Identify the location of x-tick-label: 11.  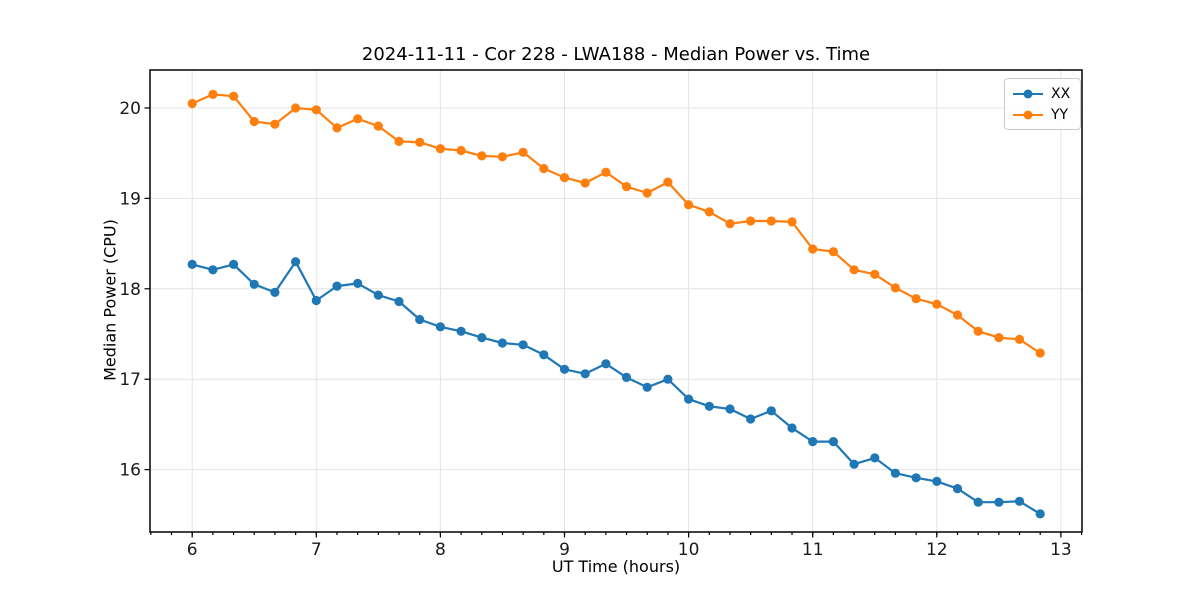
(813, 550).